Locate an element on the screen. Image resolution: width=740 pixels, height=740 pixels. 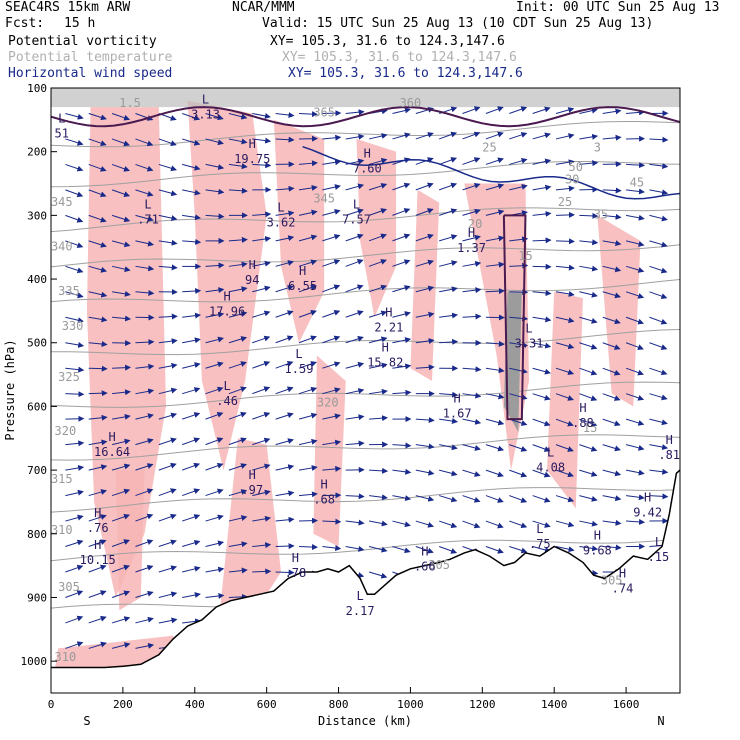
y-tick-label: 500 is located at coordinates (37, 343).